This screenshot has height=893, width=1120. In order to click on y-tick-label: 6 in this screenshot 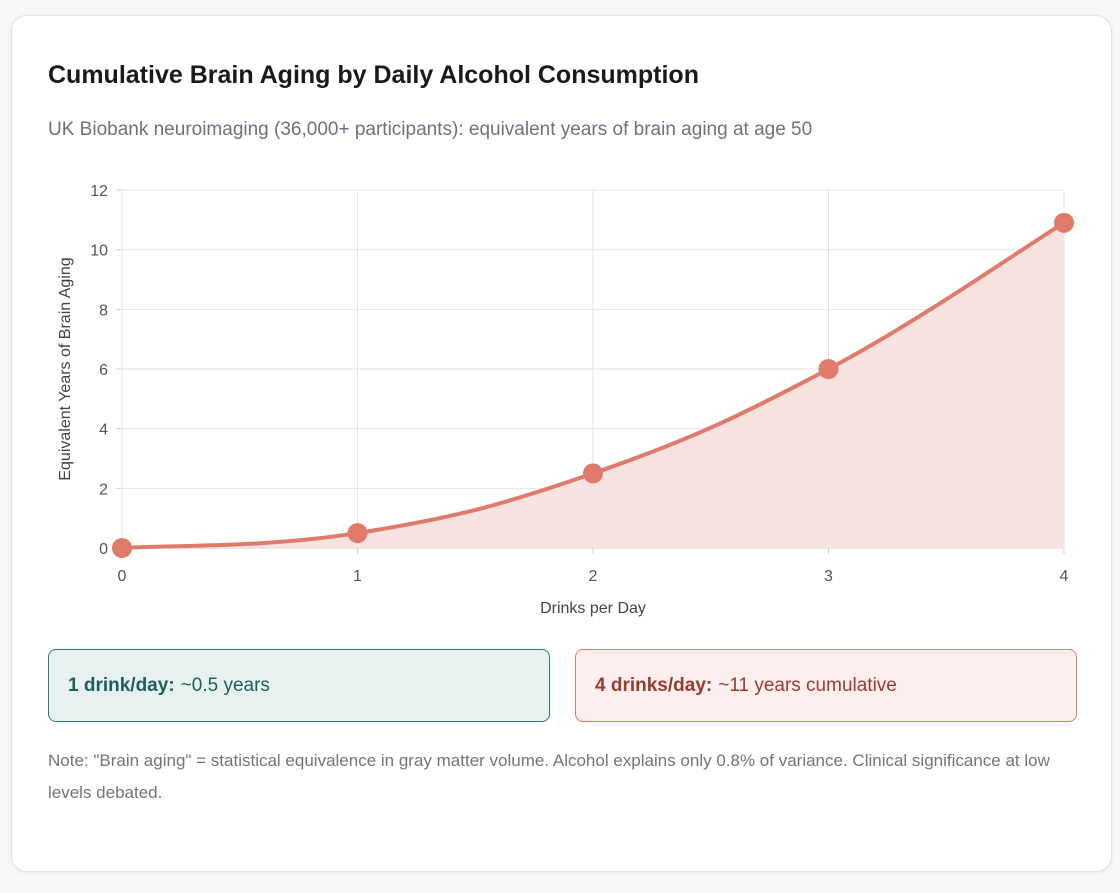, I will do `click(103, 370)`.